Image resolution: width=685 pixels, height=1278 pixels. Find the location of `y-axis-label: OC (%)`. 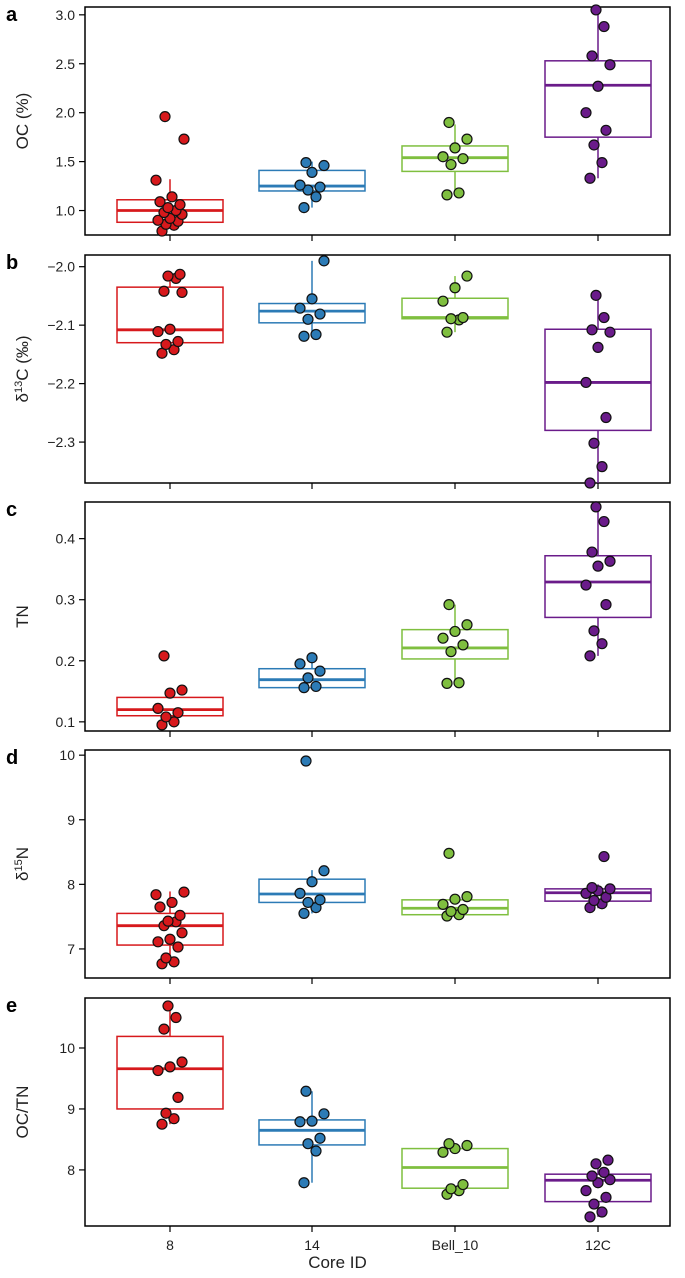

y-axis-label: OC (%) is located at coordinates (22, 121).